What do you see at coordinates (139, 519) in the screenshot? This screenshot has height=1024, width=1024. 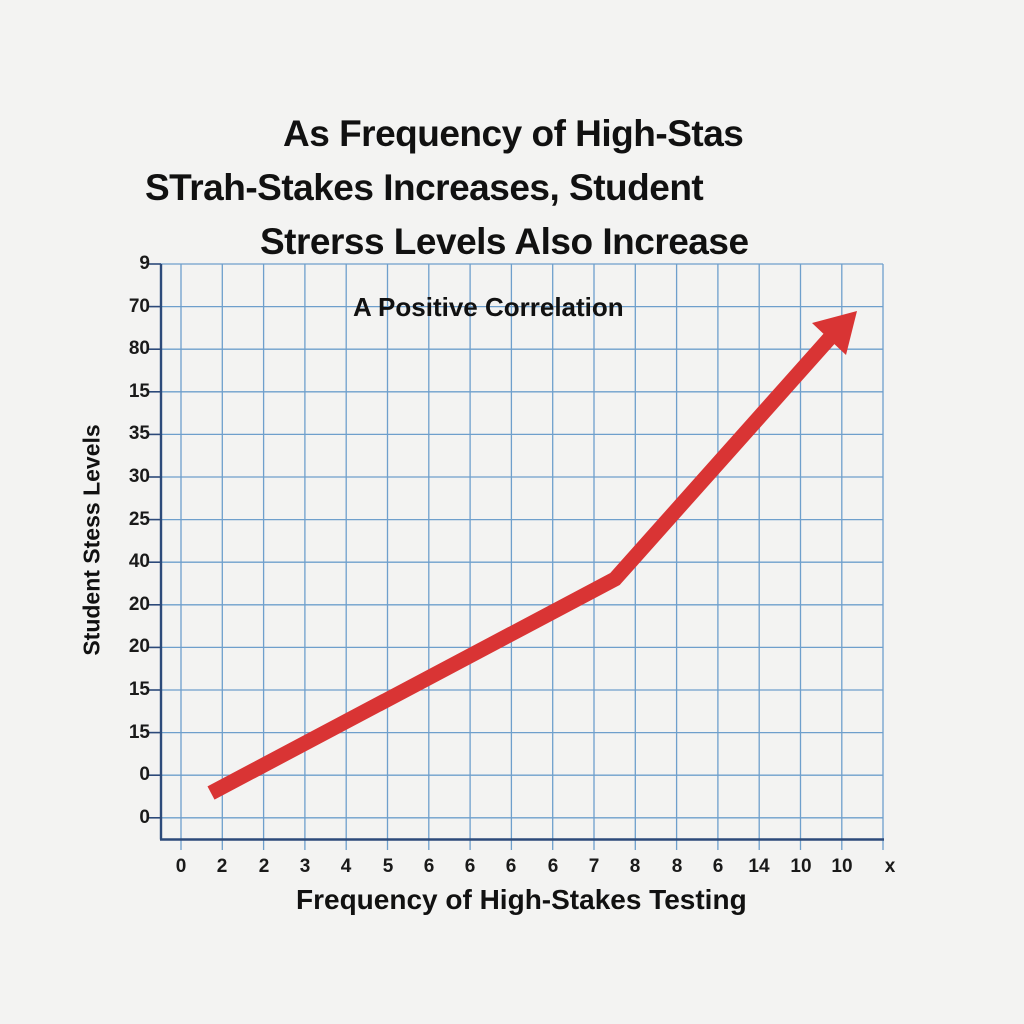 I see `y-tick-label: 25` at bounding box center [139, 519].